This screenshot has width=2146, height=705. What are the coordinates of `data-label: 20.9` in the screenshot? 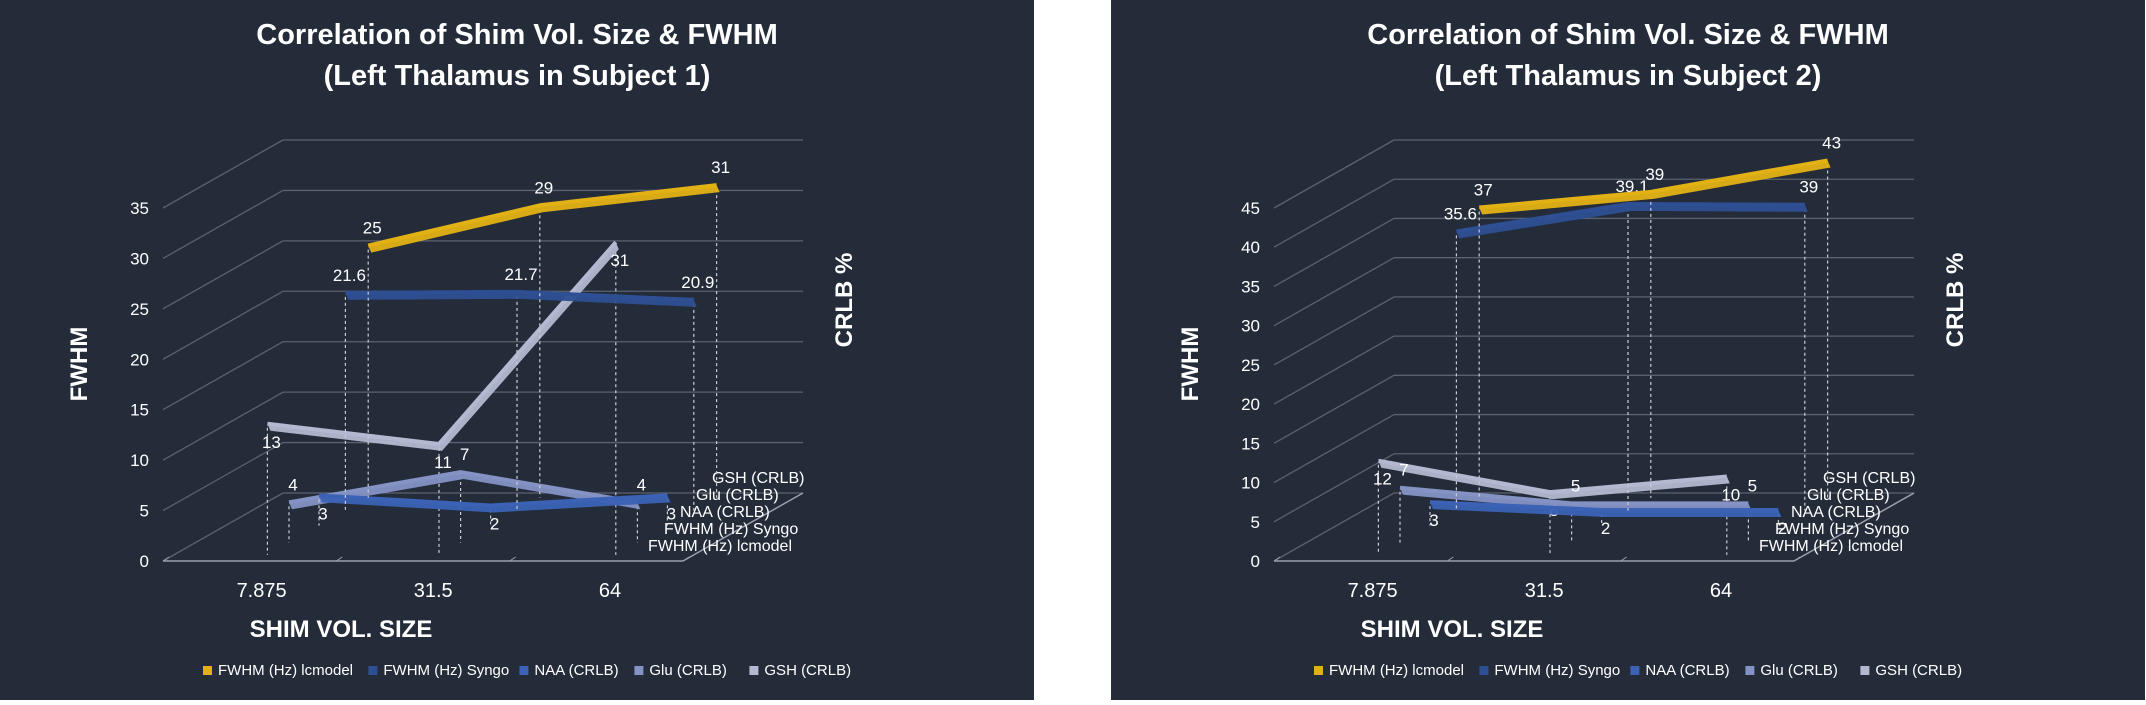 It's located at (697, 282).